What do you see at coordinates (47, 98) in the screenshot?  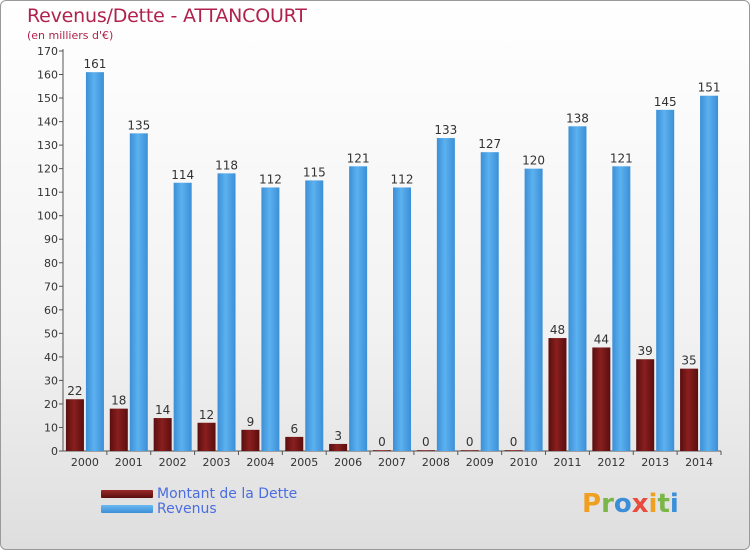 I see `y-tick-label: 150` at bounding box center [47, 98].